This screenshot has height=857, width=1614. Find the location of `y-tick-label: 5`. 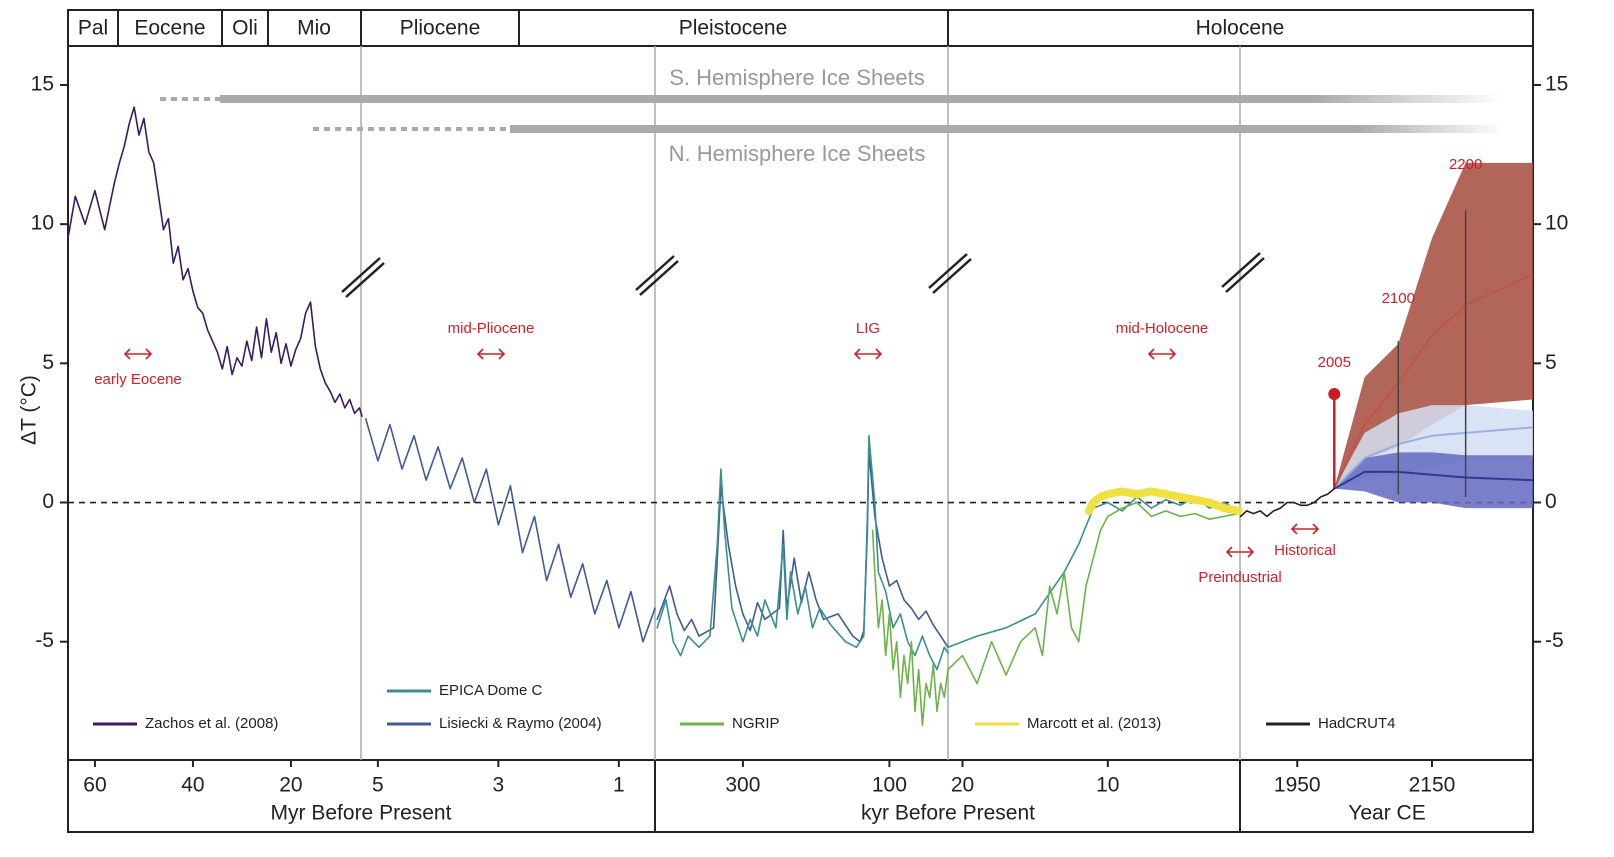

y-tick-label: 5 is located at coordinates (48, 362).